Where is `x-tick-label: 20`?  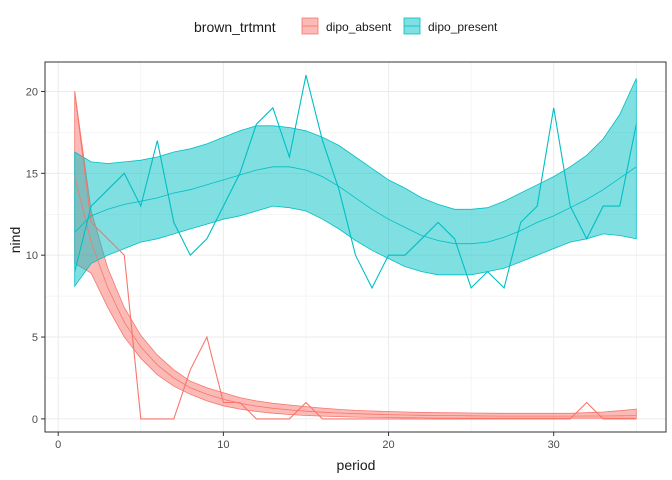 x-tick-label: 20 is located at coordinates (388, 445).